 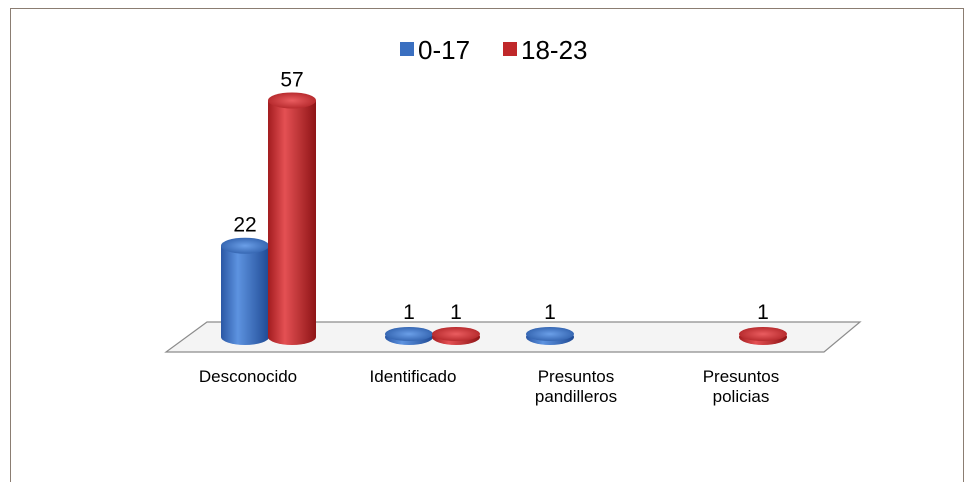 I want to click on legend-label-0: 0-17, so click(x=444, y=50).